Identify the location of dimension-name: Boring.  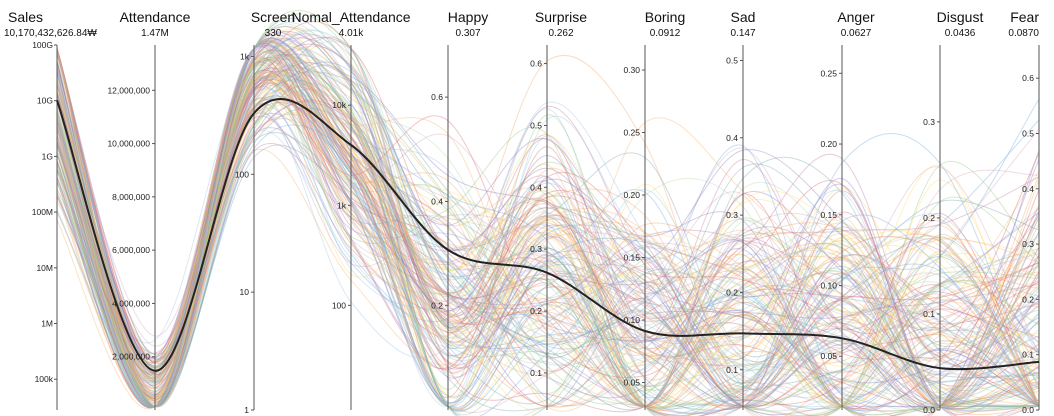
(665, 17).